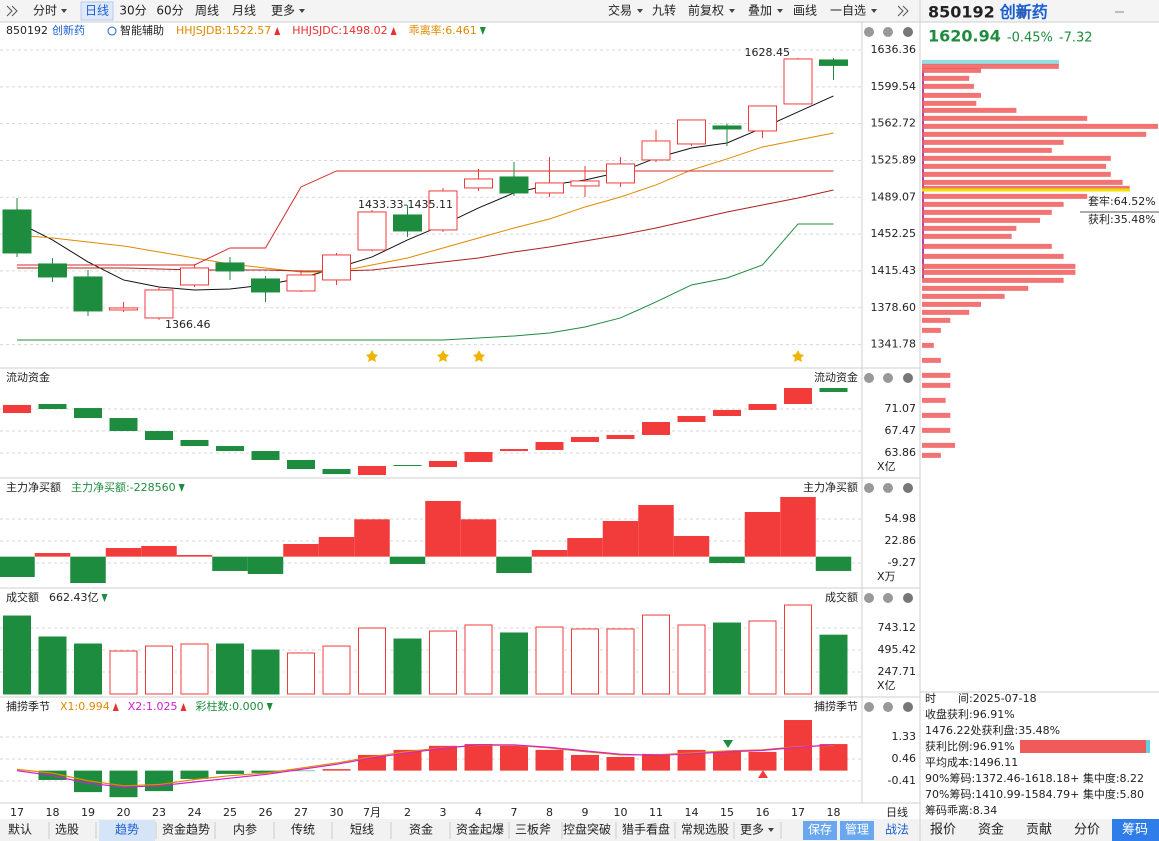 This screenshot has height=841, width=1159. I want to click on bottom-tab: 控盘突破, so click(587, 829).